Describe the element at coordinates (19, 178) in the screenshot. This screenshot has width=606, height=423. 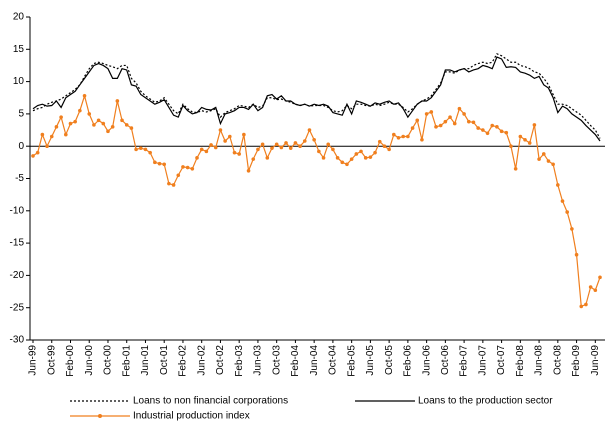
I see `y-tick-label: -5` at that location.